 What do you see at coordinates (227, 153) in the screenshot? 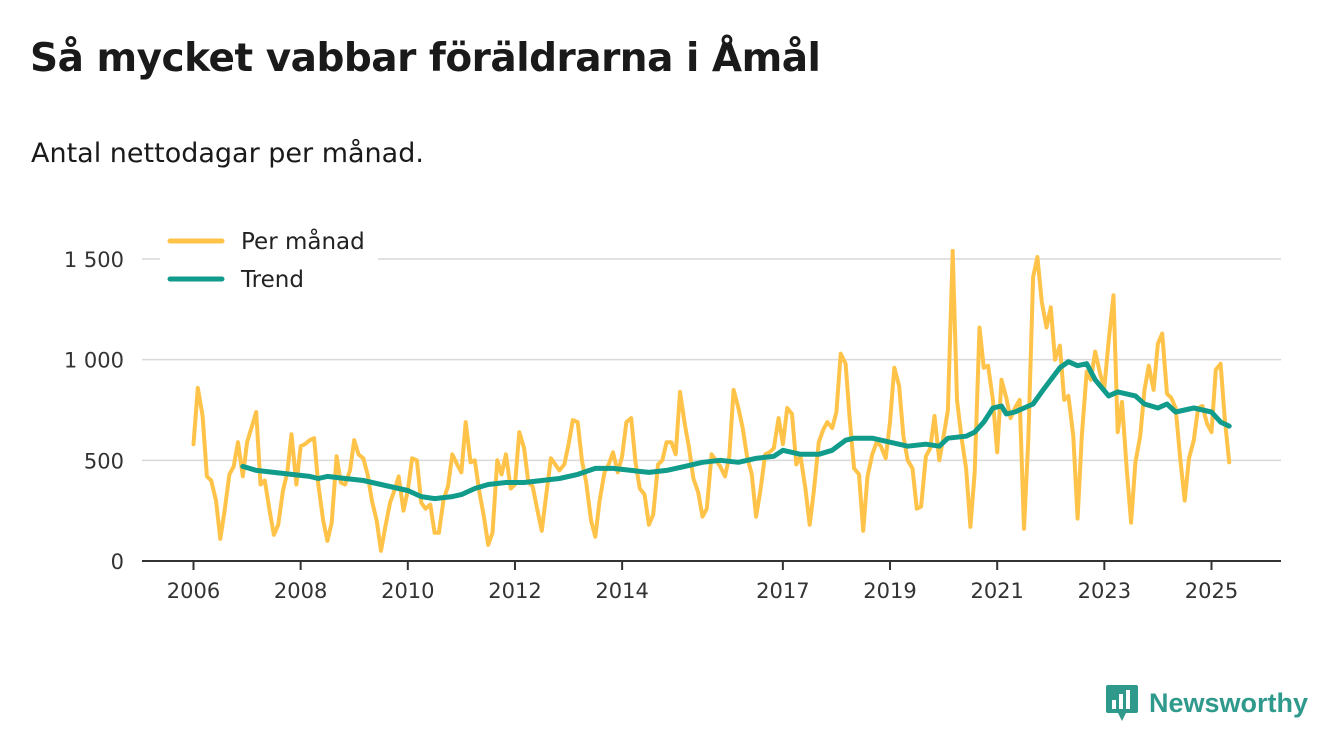
I see `chart-subtitle: Antal nettodagar per månad.` at bounding box center [227, 153].